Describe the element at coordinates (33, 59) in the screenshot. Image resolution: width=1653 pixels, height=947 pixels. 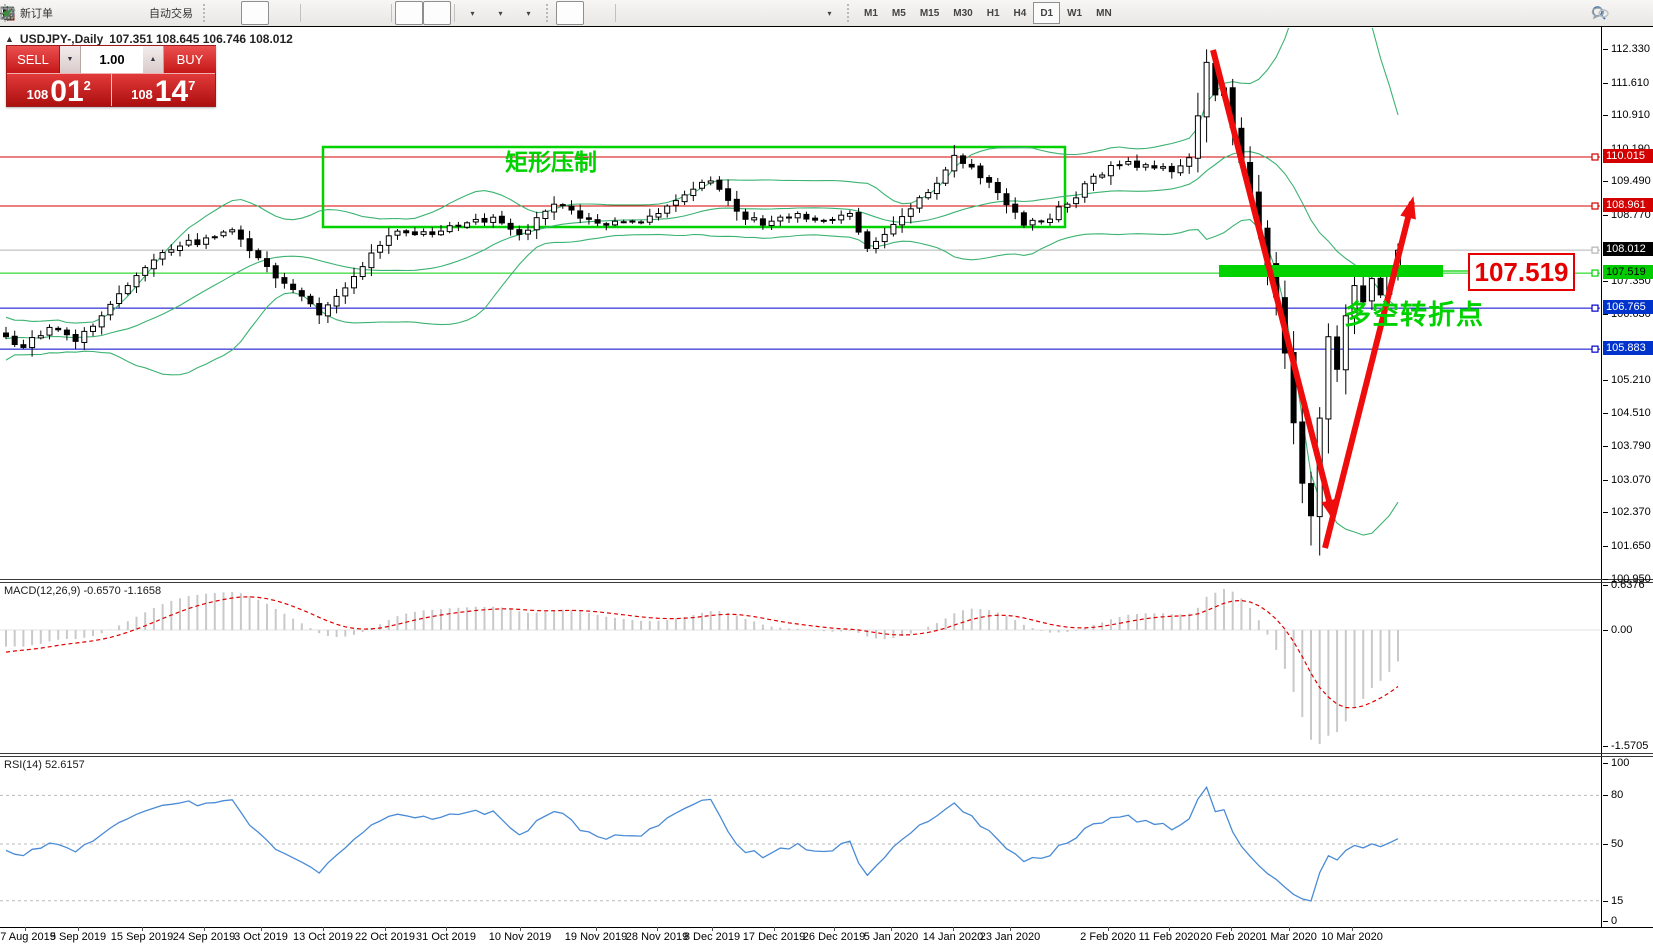
I see `sell-button: SELL` at that location.